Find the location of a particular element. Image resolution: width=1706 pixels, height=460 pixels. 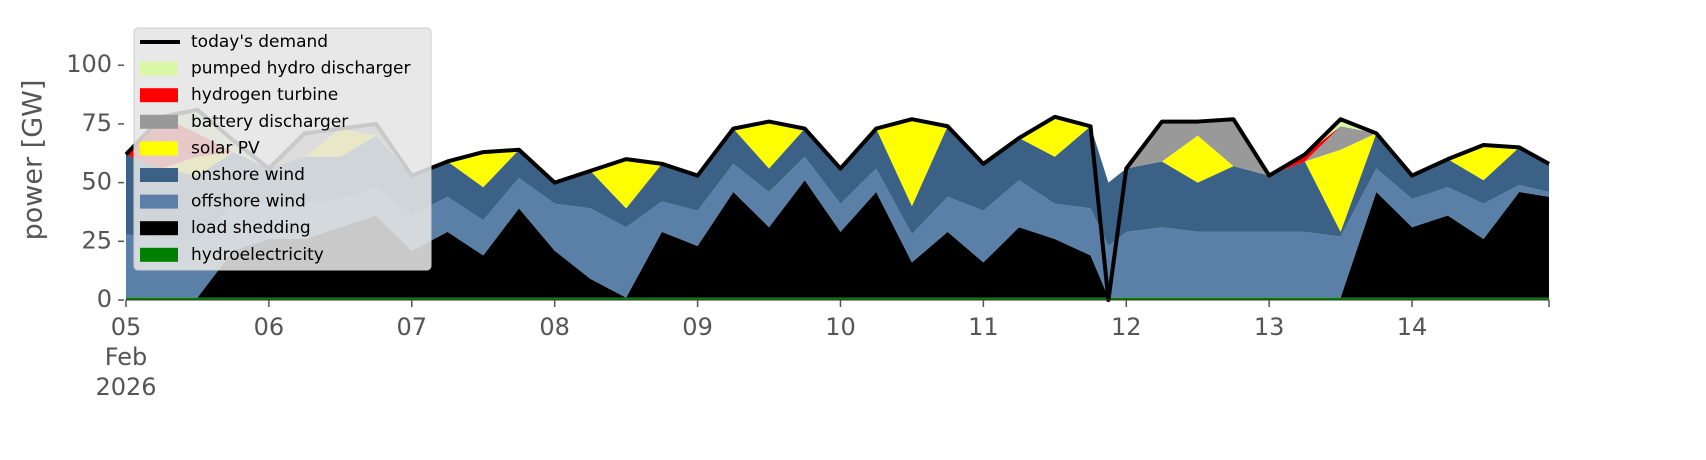

y-tick-label: 0 is located at coordinates (104, 299).